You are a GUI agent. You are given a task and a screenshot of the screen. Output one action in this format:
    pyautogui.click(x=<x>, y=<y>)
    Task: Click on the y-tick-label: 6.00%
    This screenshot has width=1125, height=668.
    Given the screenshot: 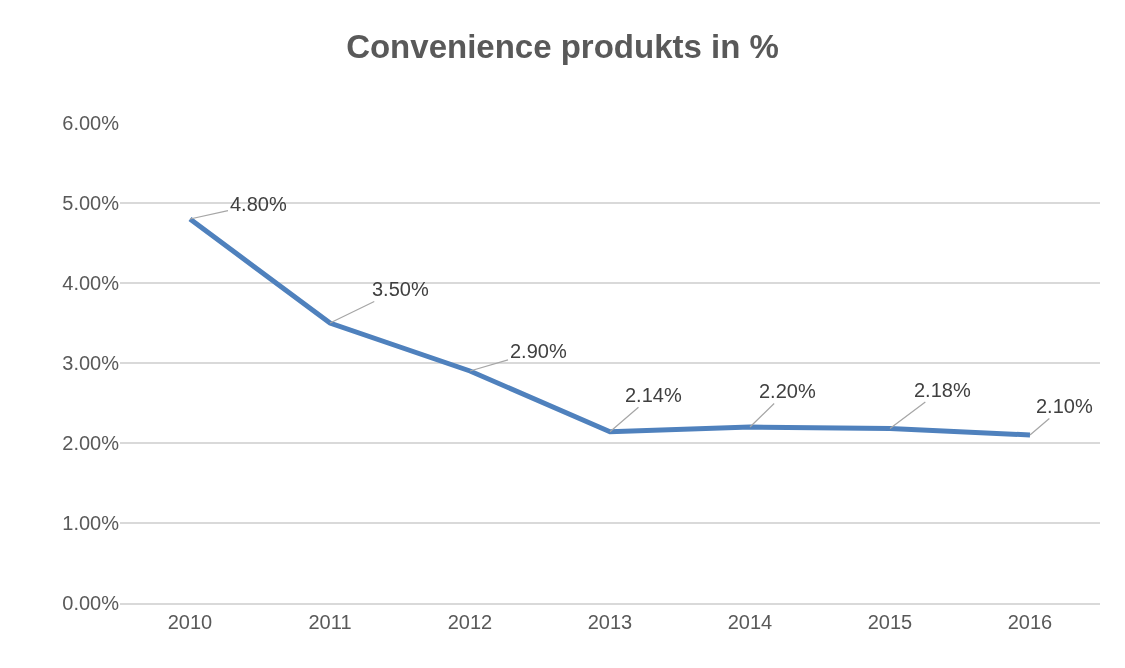 What is the action you would take?
    pyautogui.click(x=91, y=123)
    